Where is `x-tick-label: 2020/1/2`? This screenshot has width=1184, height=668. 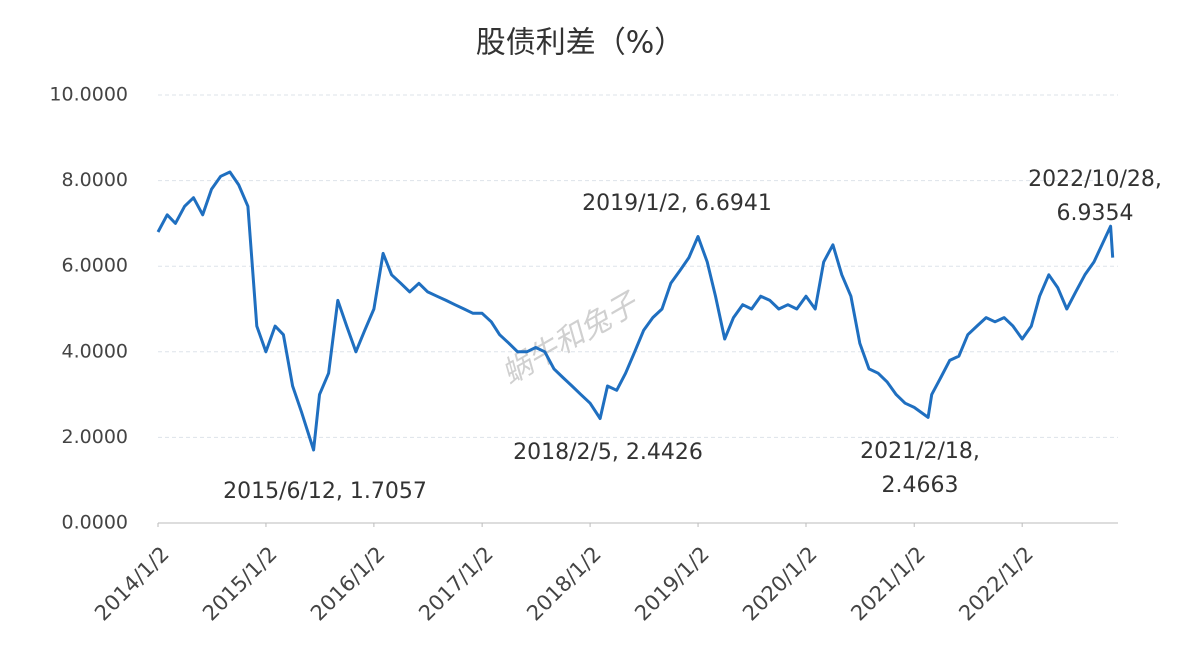 x-tick-label: 2020/1/2 is located at coordinates (780, 584).